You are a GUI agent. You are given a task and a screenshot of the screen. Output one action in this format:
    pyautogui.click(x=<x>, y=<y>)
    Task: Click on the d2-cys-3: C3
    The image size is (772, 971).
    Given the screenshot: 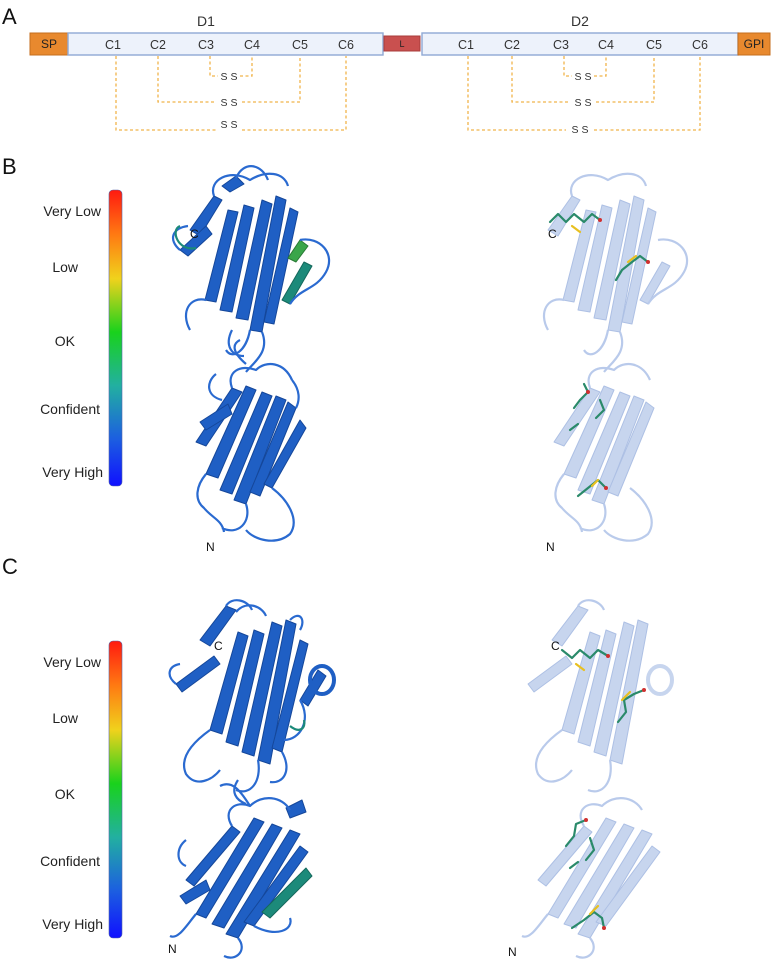 What is the action you would take?
    pyautogui.click(x=561, y=45)
    